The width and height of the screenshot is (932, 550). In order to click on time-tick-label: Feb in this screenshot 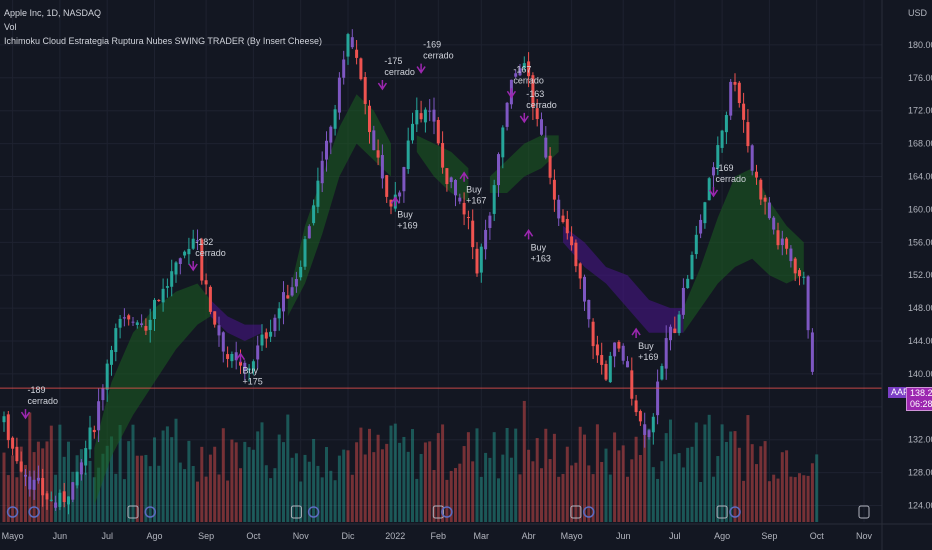, I will do `click(439, 536)`.